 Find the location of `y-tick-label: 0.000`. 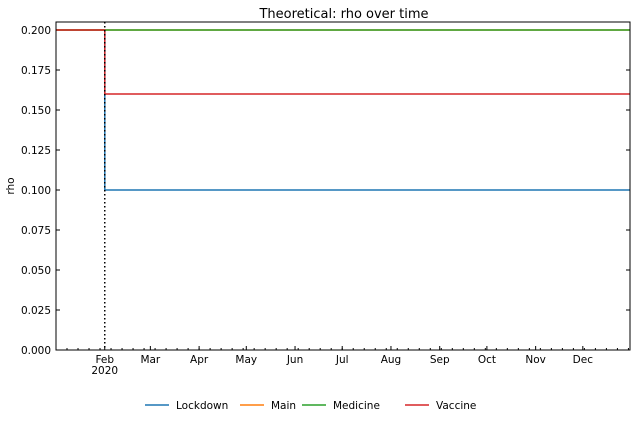

y-tick-label: 0.000 is located at coordinates (36, 351).